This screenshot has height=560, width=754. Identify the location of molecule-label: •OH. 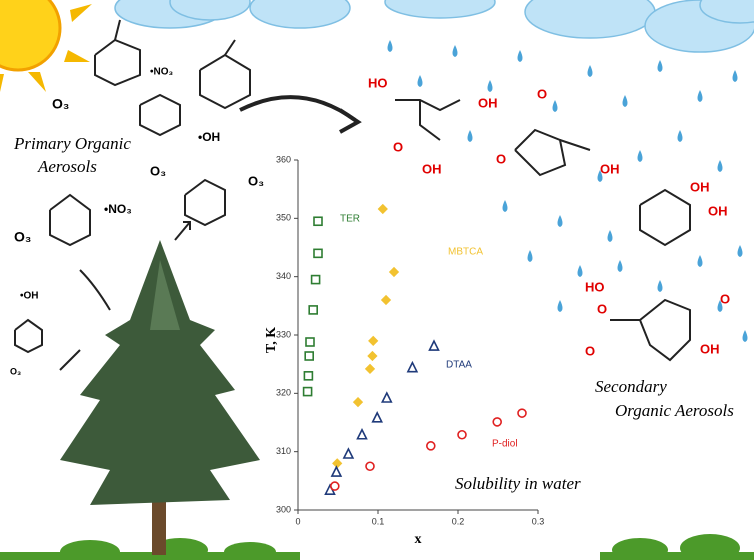
(209, 137).